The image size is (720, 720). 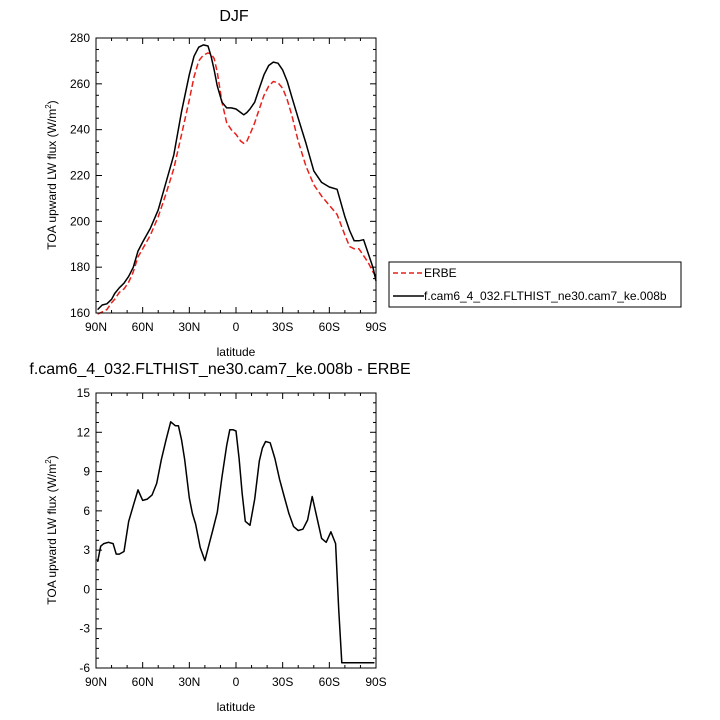 I want to click on x-tick-label-bottom: 30N, so click(x=189, y=682).